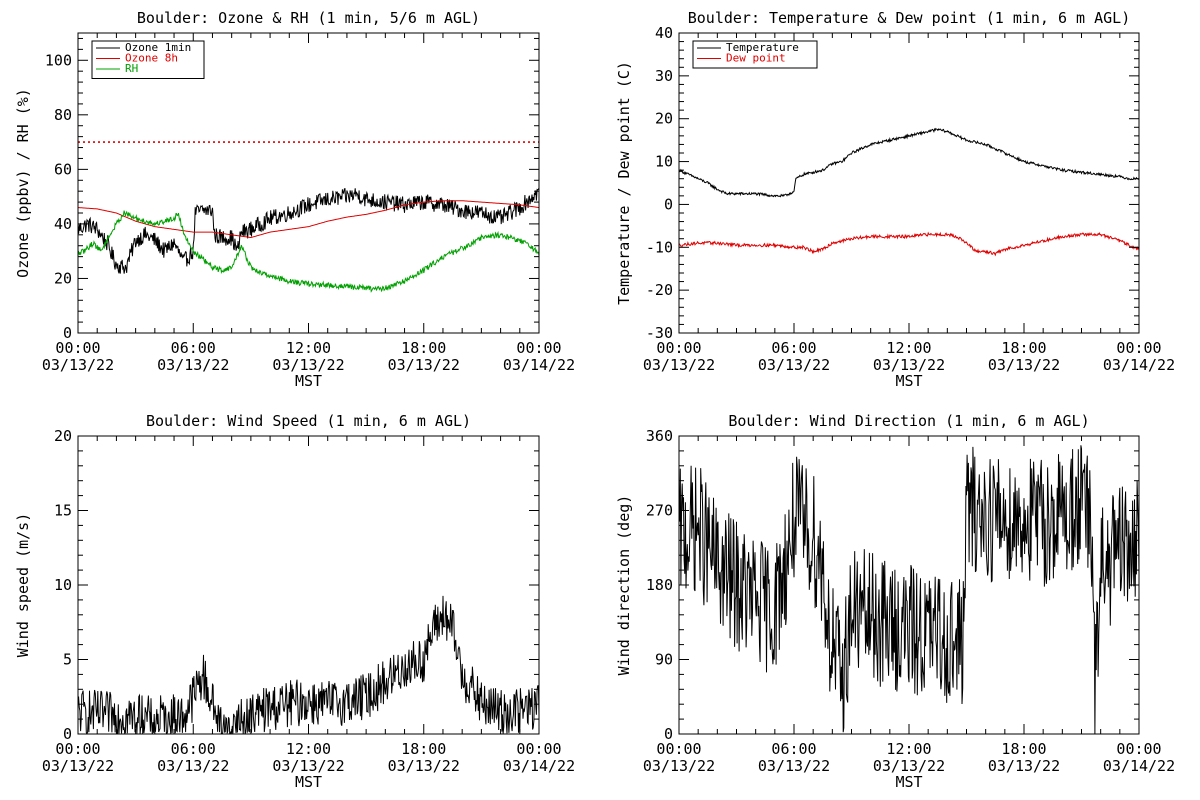 The height and width of the screenshot is (800, 1200). I want to click on series-line-ozone-1min, so click(308, 230).